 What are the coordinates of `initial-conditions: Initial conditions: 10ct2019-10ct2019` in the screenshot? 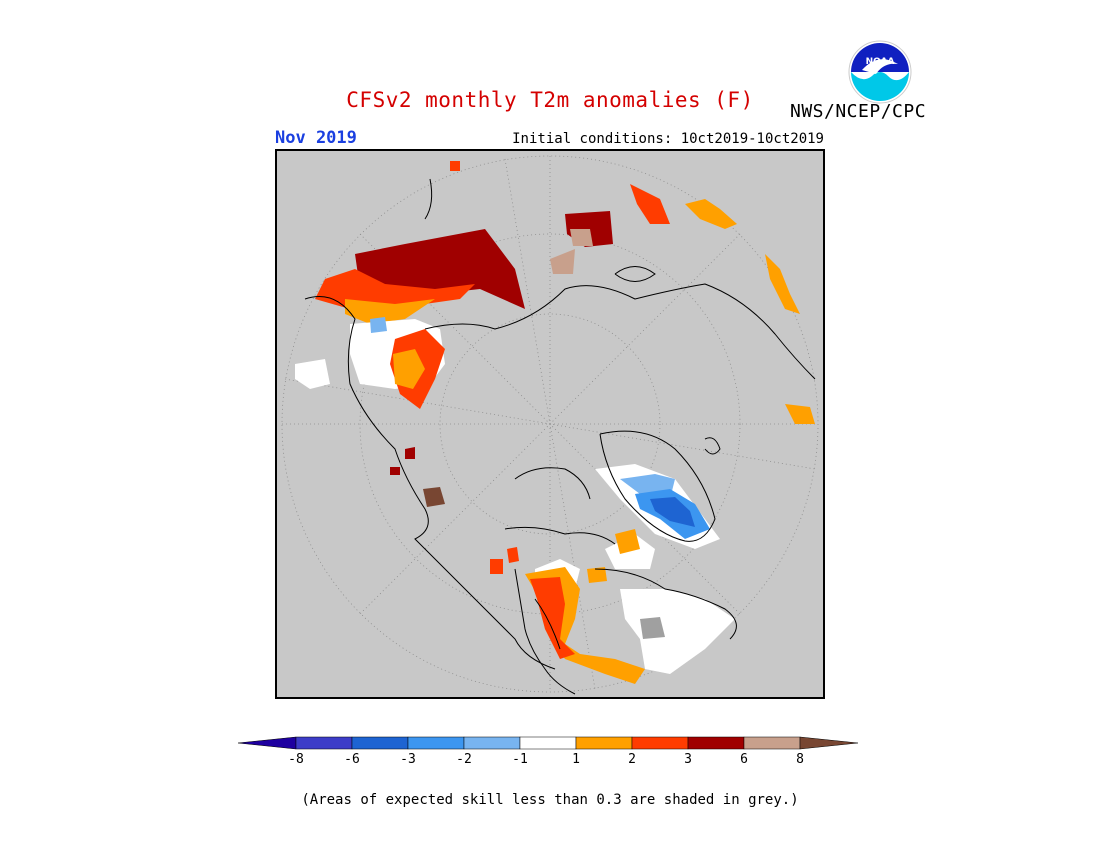 It's located at (668, 139).